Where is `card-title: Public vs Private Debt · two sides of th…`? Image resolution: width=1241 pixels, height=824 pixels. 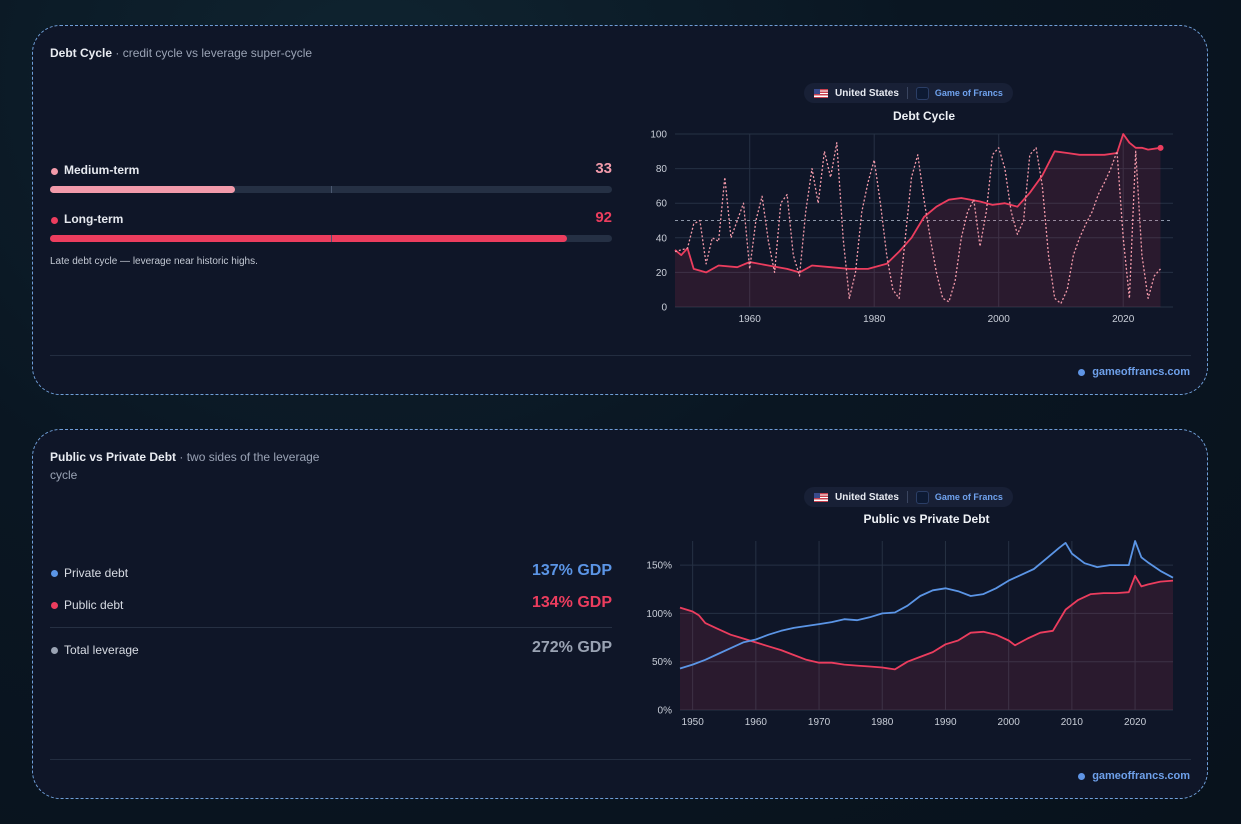
card-title: Public vs Private Debt · two sides of th… is located at coordinates (200, 466).